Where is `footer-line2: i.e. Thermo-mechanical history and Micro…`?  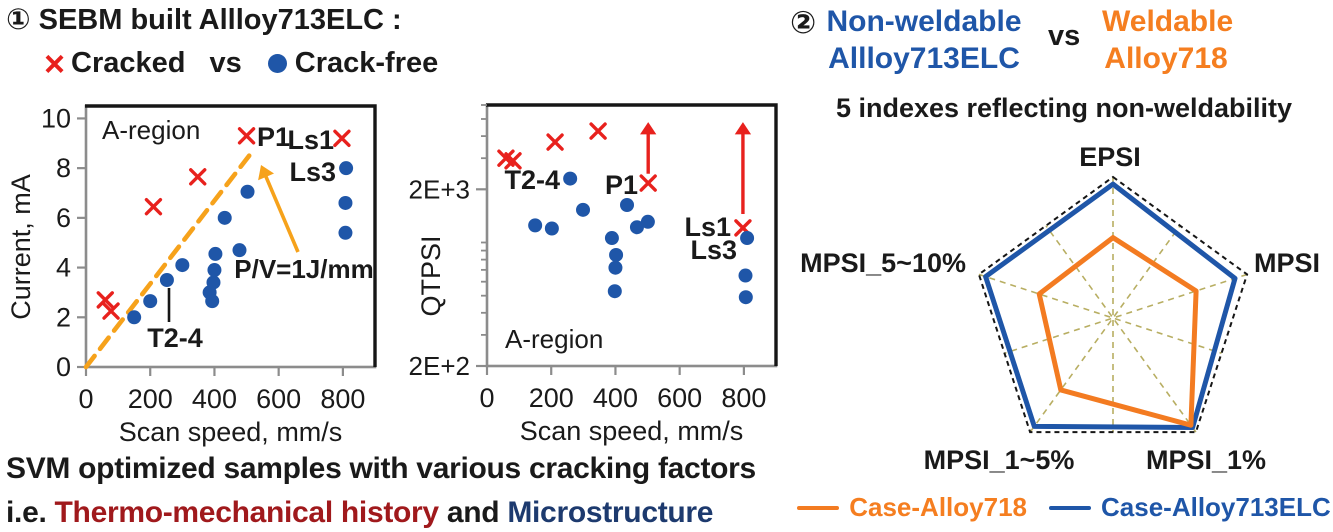 footer-line2: i.e. Thermo-mechanical history and Micro… is located at coordinates (359, 513).